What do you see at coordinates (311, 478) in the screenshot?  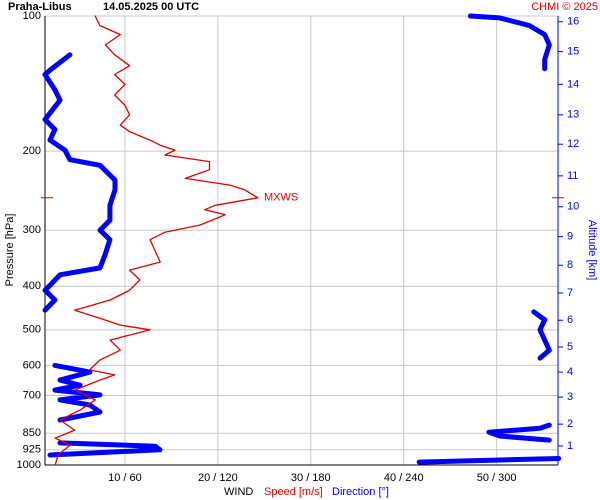 I see `x-tick-label: 30 / 180` at bounding box center [311, 478].